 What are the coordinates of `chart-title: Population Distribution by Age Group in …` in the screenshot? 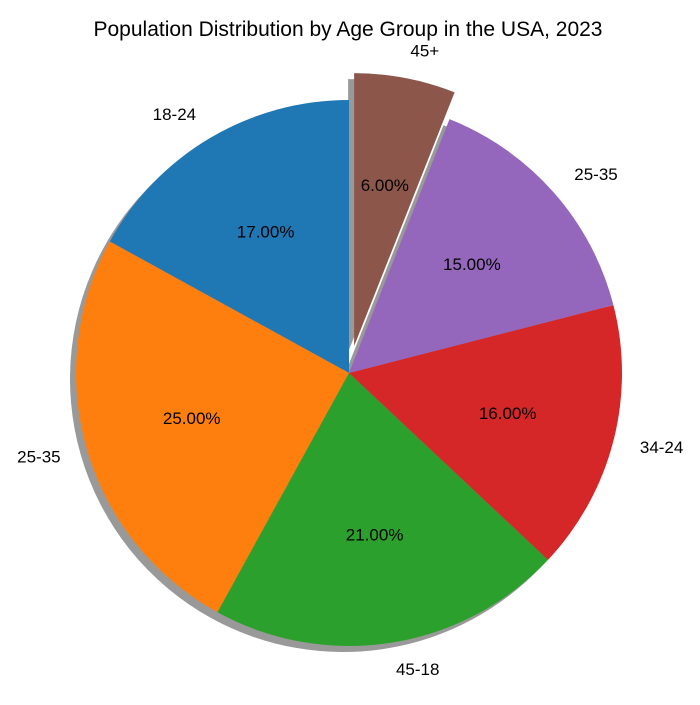 It's located at (348, 29).